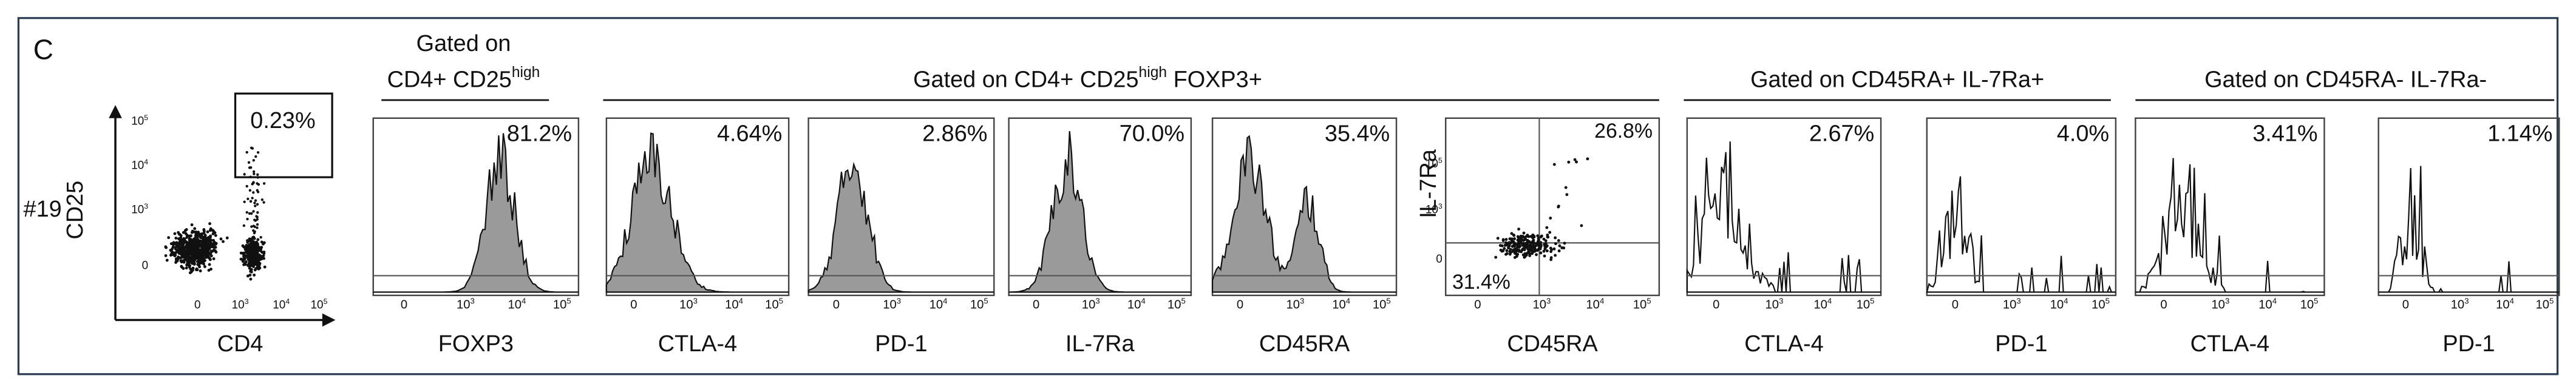  What do you see at coordinates (697, 344) in the screenshot?
I see `marker-label: CTLA-4` at bounding box center [697, 344].